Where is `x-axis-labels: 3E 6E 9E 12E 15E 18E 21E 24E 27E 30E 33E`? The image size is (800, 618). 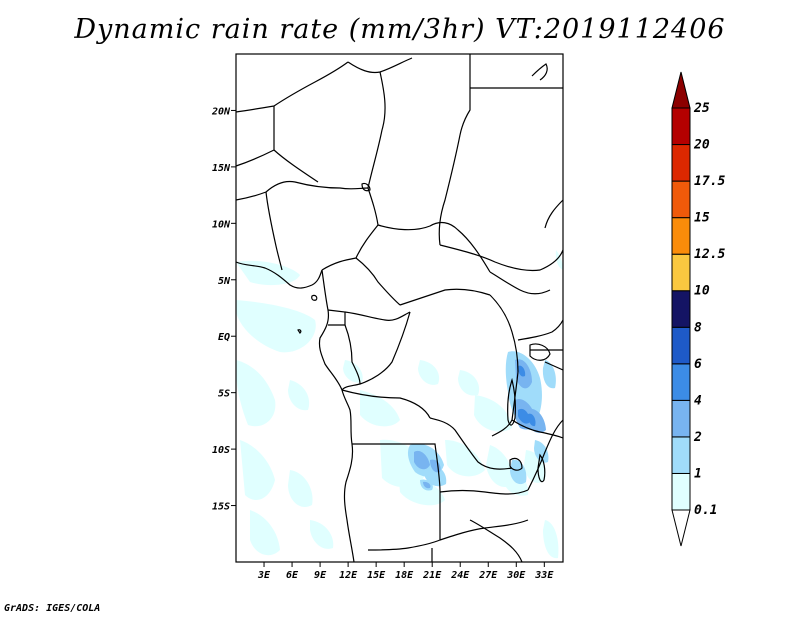 x-axis-labels: 3E 6E 9E 12E 15E 18E 21E 24E 27E 30E 33E is located at coordinates (405, 575).